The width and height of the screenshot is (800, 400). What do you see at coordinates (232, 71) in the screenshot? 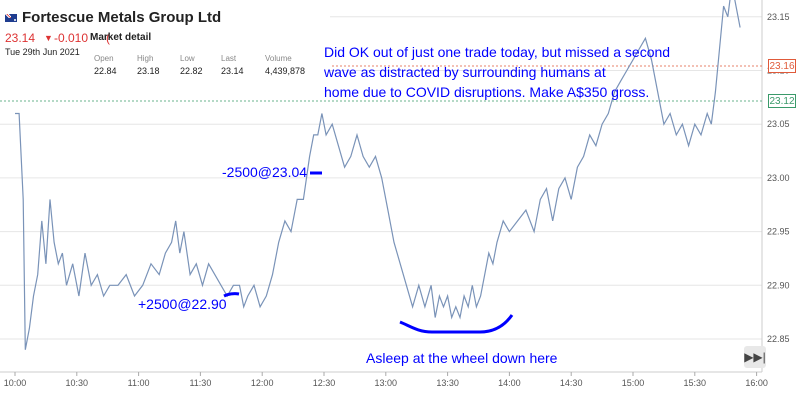
I see `stat-value-last: 23.14` at bounding box center [232, 71].